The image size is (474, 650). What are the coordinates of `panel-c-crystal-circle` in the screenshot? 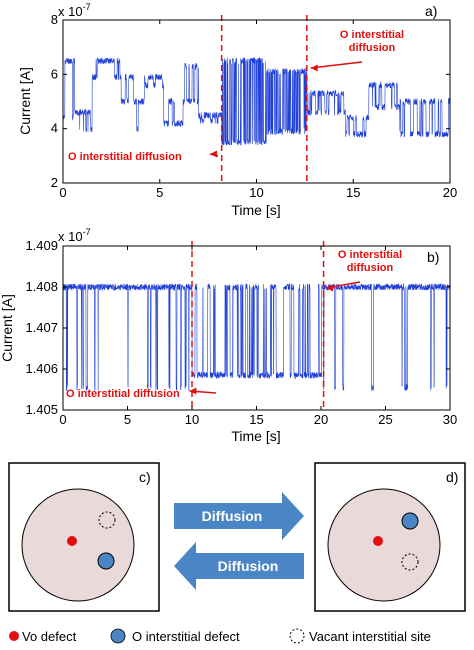 It's located at (78, 545).